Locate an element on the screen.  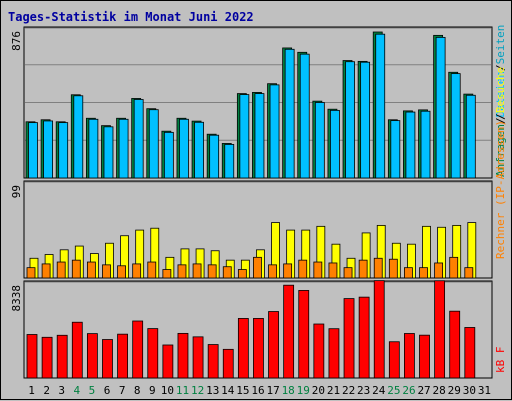
x-label-day: 6 is located at coordinates (107, 390).